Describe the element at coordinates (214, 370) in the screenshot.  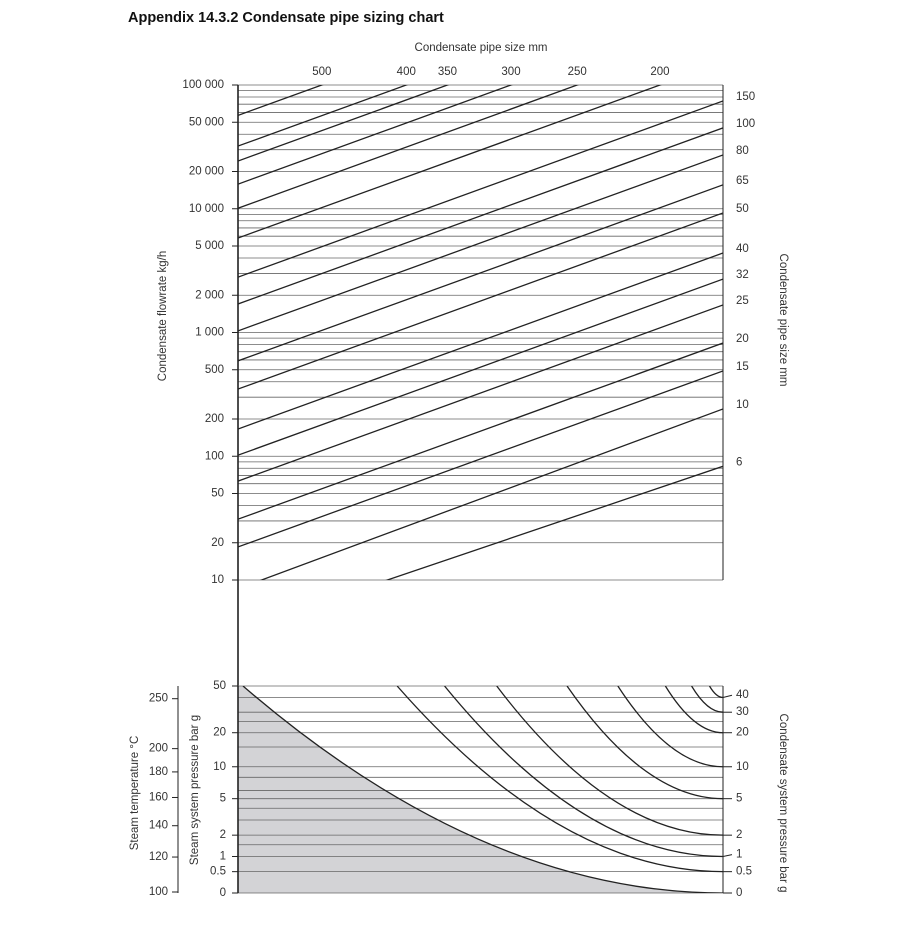
I see `y-tick-label: 500` at that location.